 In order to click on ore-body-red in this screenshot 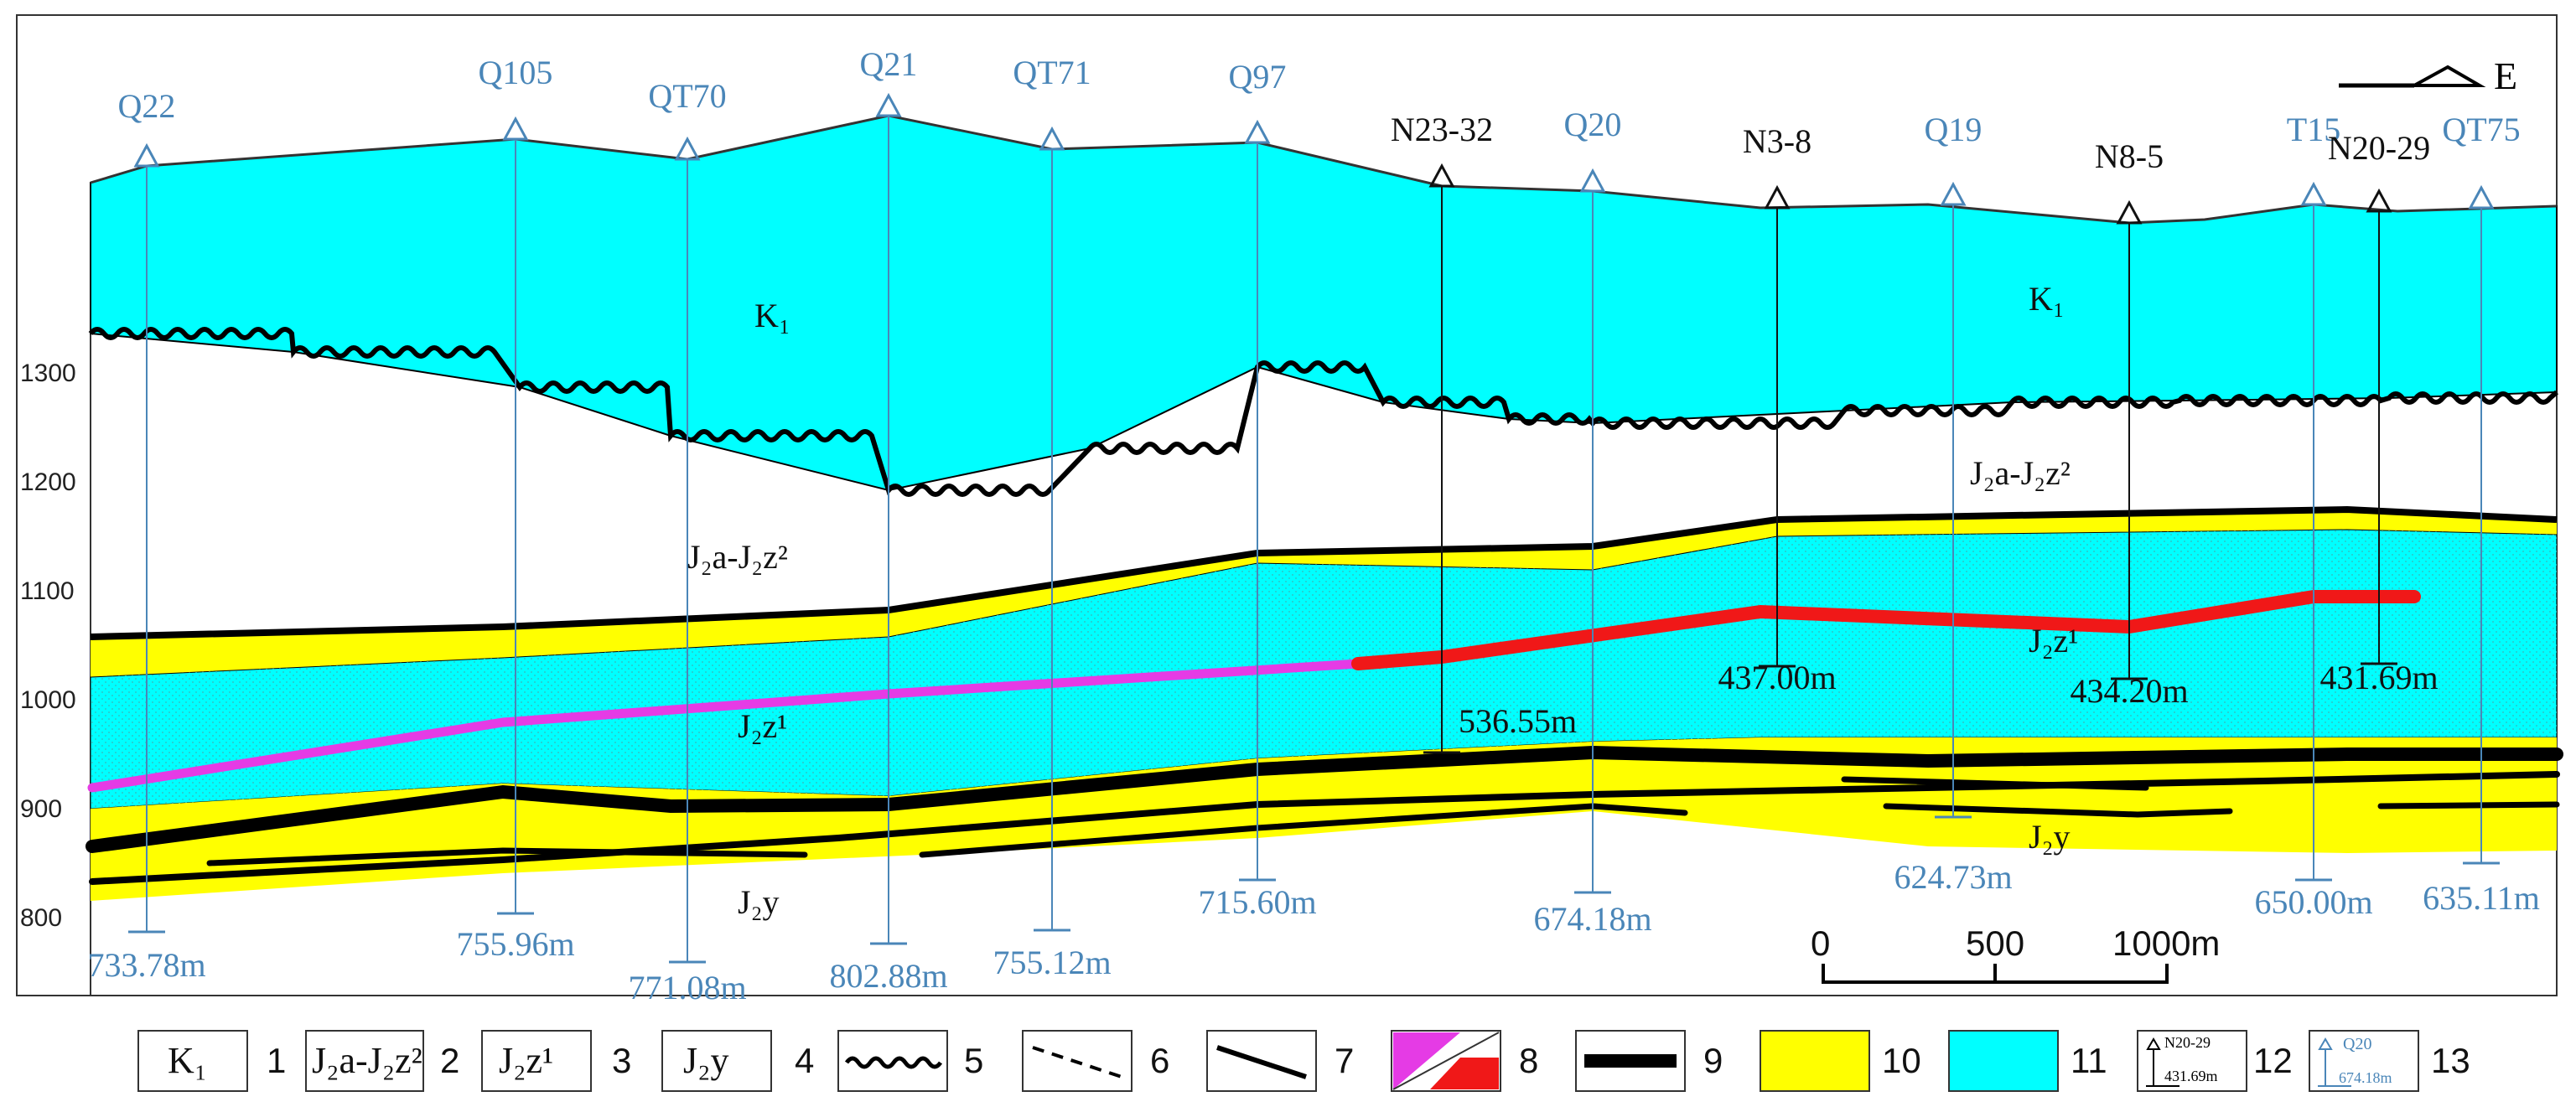, I will do `click(1886, 630)`.